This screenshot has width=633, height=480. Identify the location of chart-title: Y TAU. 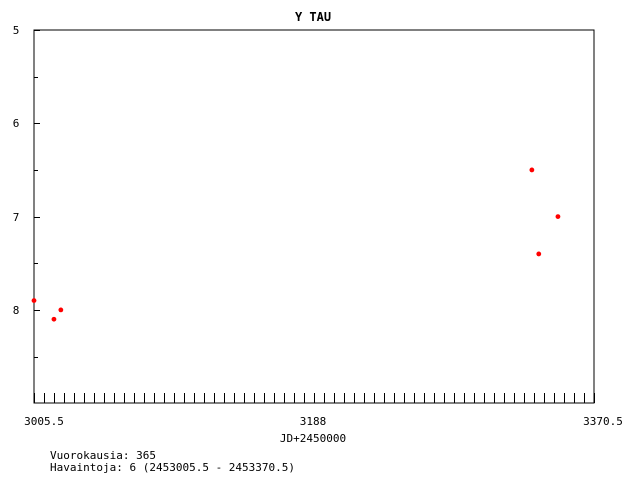
(313, 17).